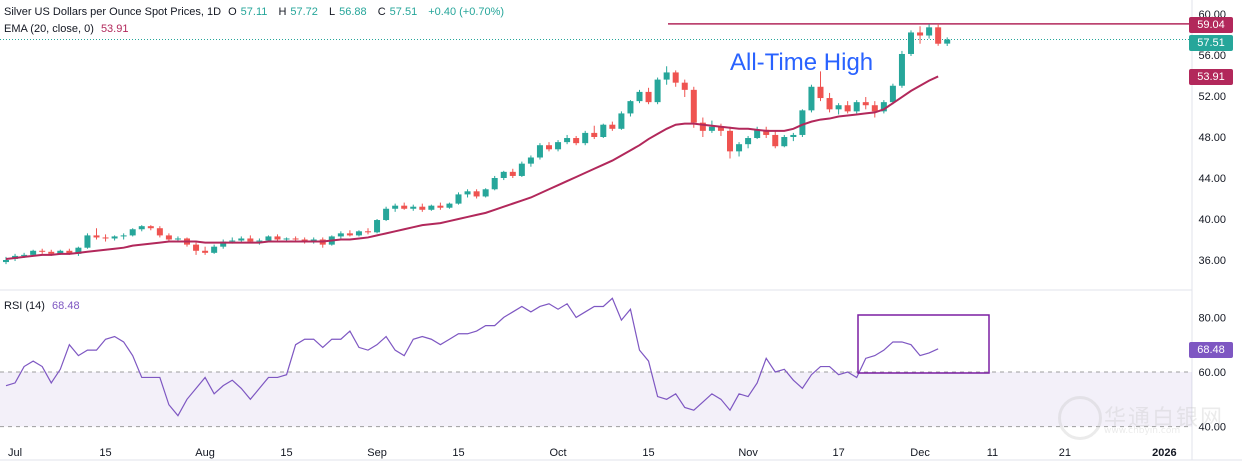  Describe the element at coordinates (114, 29) in the screenshot. I see `ema-legend-value: 53.91` at that location.